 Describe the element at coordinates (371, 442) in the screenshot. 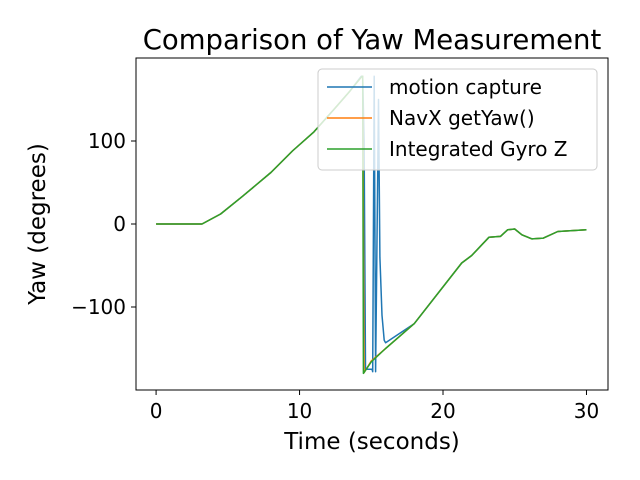

I see `x-axis-label: Time (seconds)` at that location.